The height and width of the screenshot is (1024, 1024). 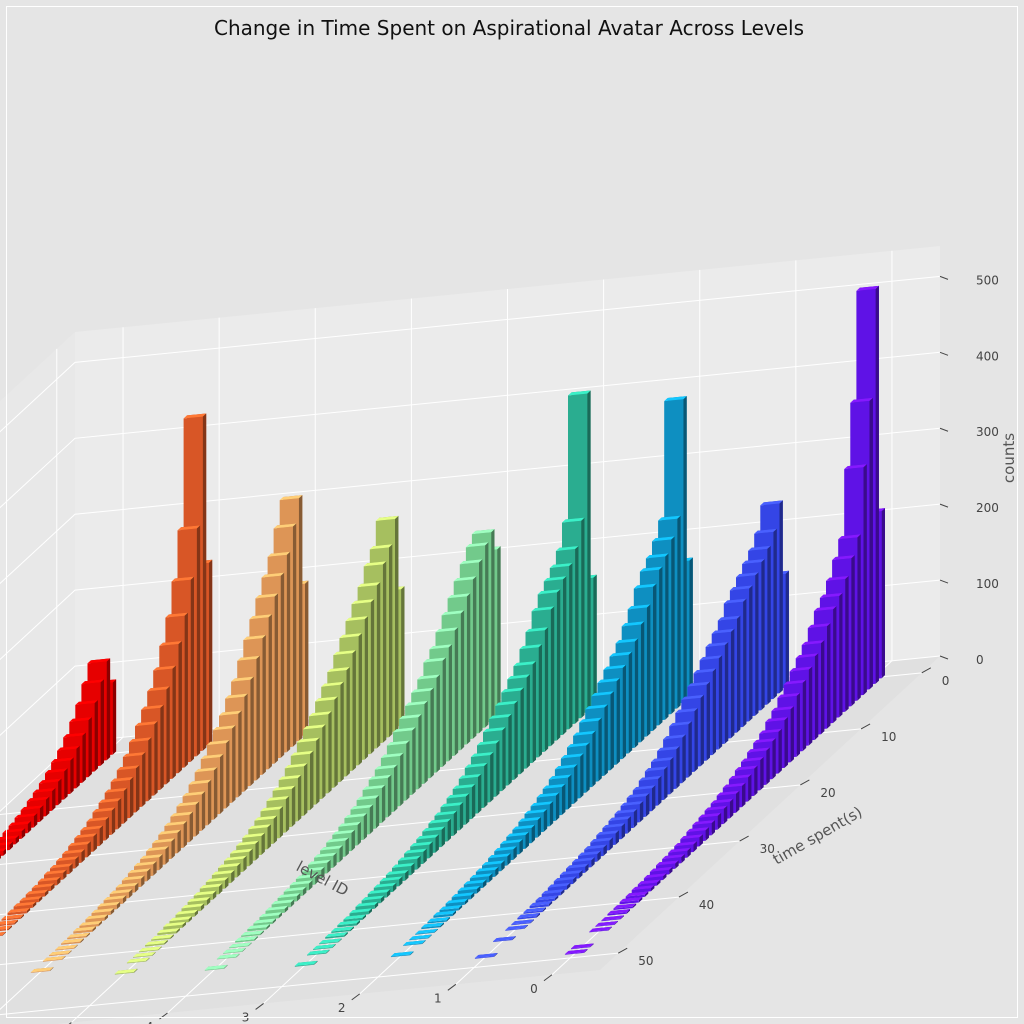 I want to click on x-tick-label: 0, so click(x=946, y=681).